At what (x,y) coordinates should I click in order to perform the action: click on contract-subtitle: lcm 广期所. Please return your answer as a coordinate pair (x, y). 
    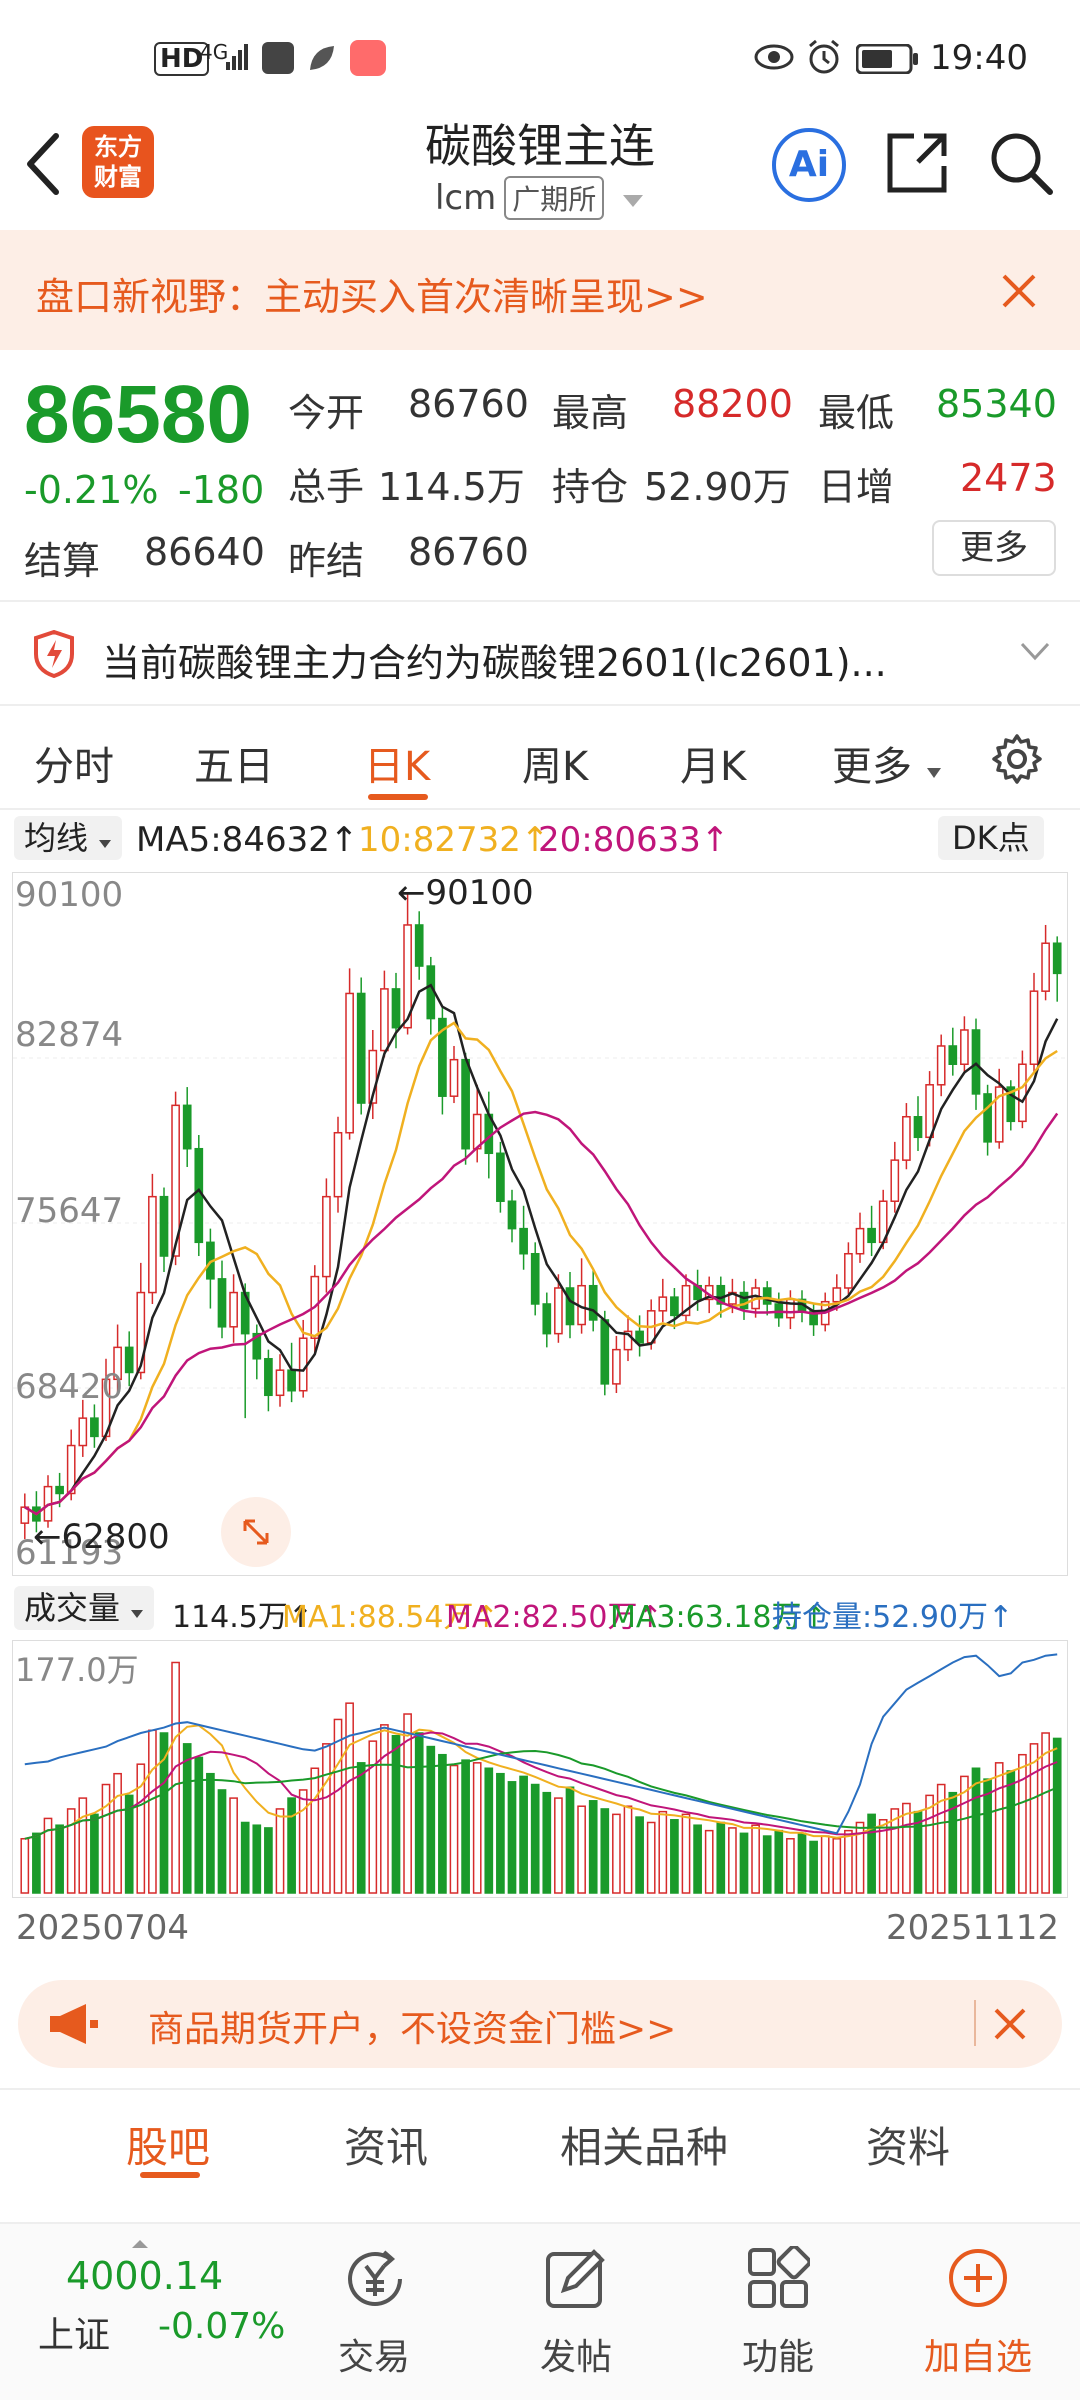
    Looking at the image, I should click on (540, 198).